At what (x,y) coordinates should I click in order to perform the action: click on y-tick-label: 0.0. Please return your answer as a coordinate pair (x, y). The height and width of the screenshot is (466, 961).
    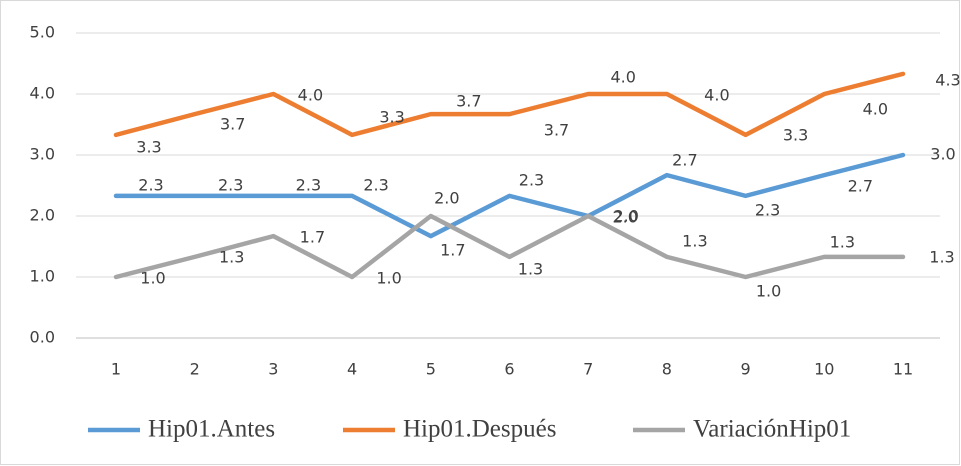
    Looking at the image, I should click on (42, 337).